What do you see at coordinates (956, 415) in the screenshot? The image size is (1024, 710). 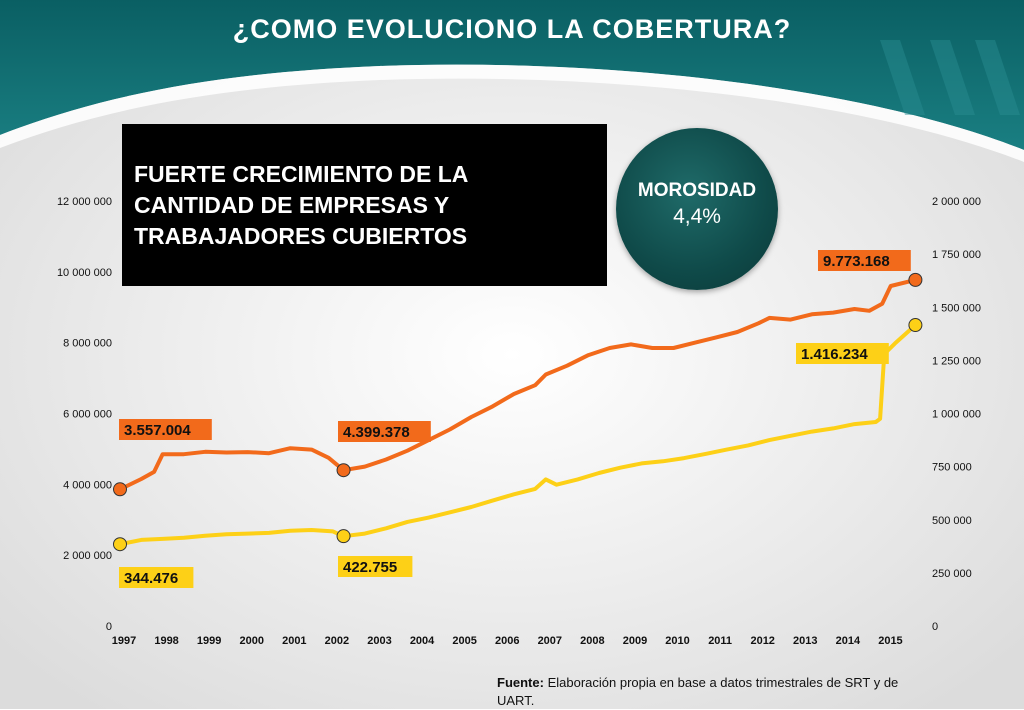 I see `y-right-tick-label: 1 000 000` at bounding box center [956, 415].